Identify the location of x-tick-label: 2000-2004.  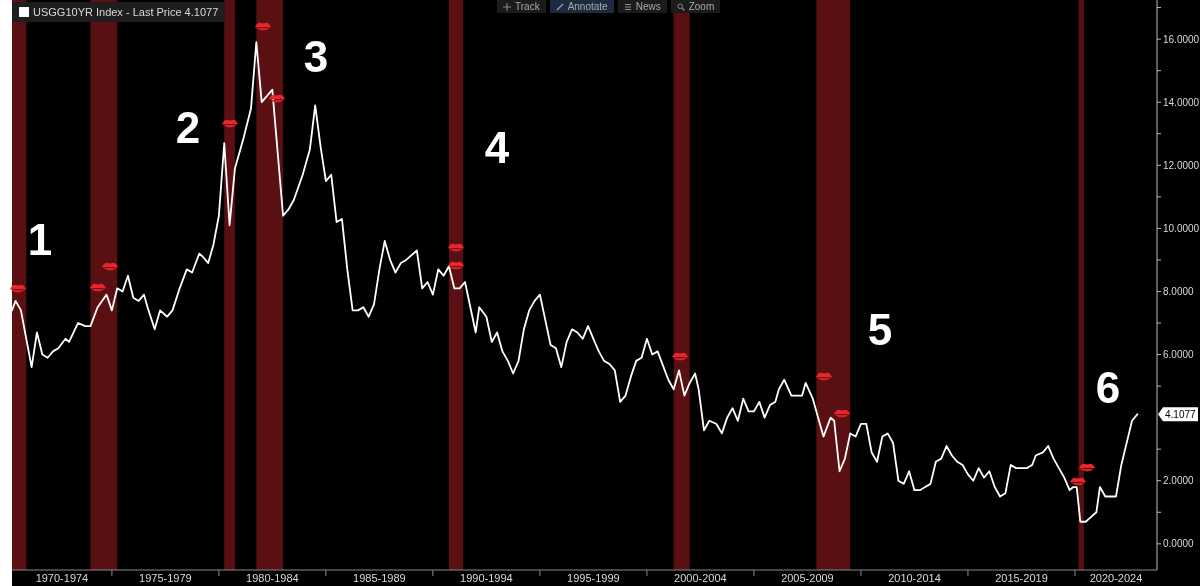
(700, 578).